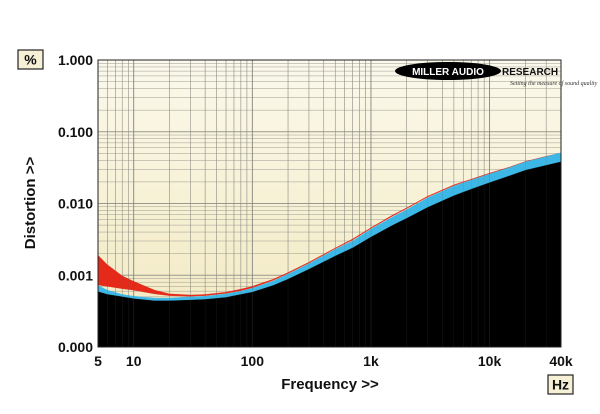 The height and width of the screenshot is (414, 600). Describe the element at coordinates (75, 60) in the screenshot. I see `y-tick-label: 1.000` at that location.